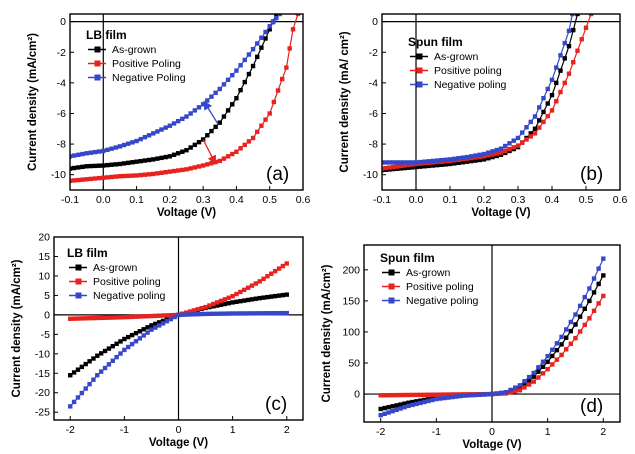  Describe the element at coordinates (373, 83) in the screenshot. I see `y-tick-label: -4` at that location.